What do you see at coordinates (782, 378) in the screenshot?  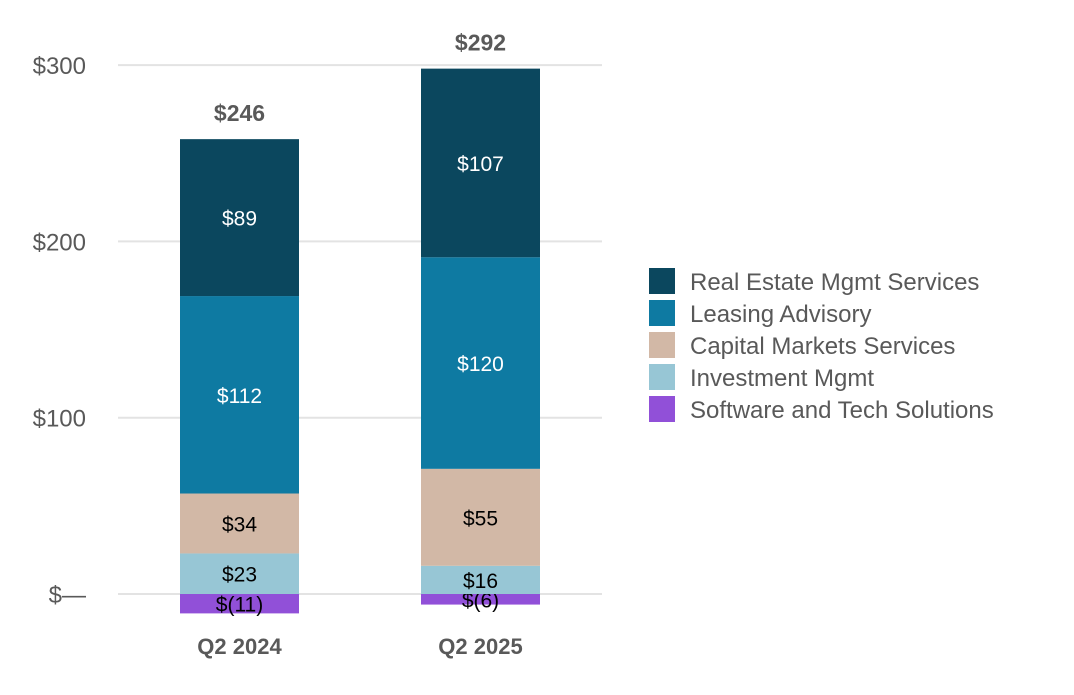 I see `legend-label: Investment Mgmt` at bounding box center [782, 378].